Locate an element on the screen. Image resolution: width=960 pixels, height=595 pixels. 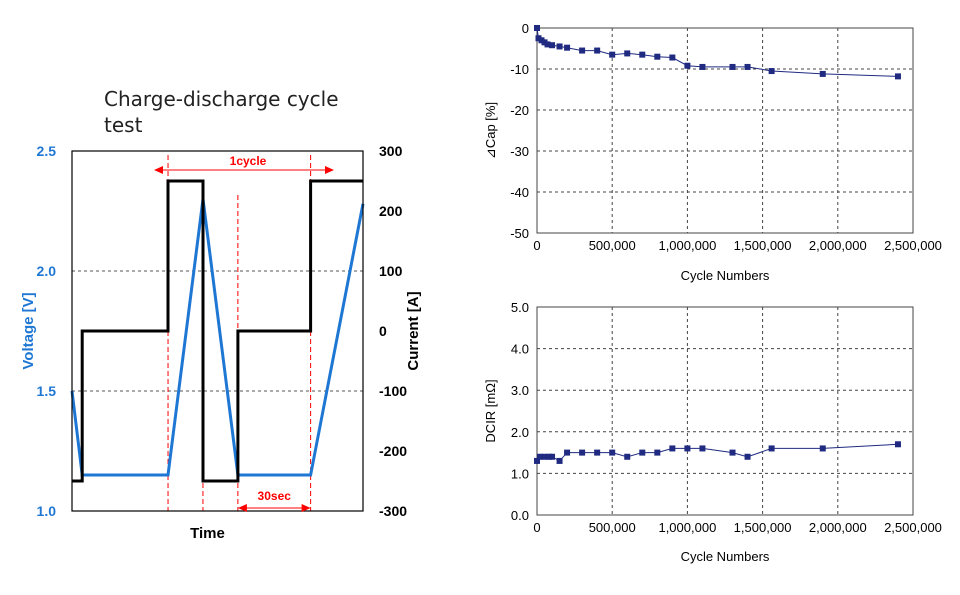
left-tick-label: 2.5 is located at coordinates (47, 151).